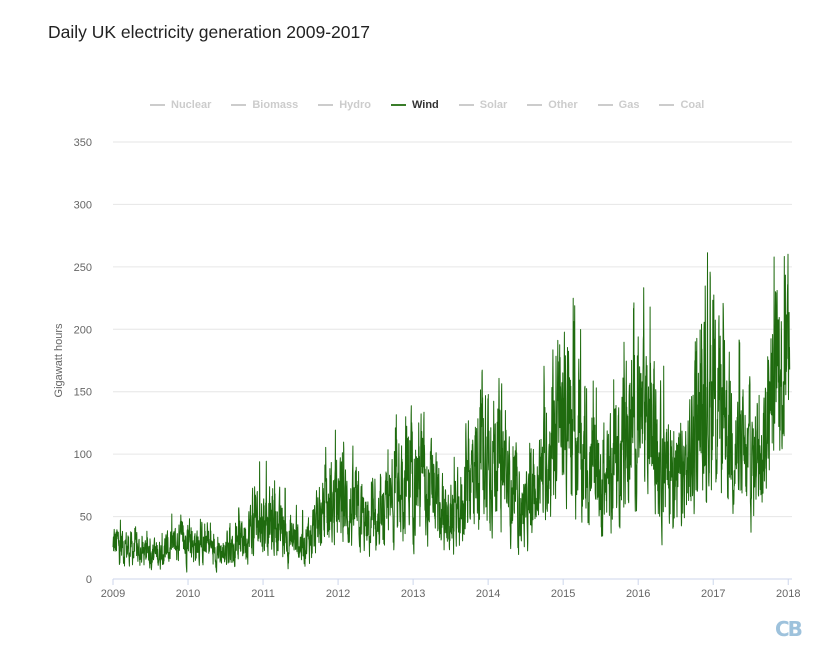 The height and width of the screenshot is (654, 813). What do you see at coordinates (713, 594) in the screenshot?
I see `x-tick-label: 2017` at bounding box center [713, 594].